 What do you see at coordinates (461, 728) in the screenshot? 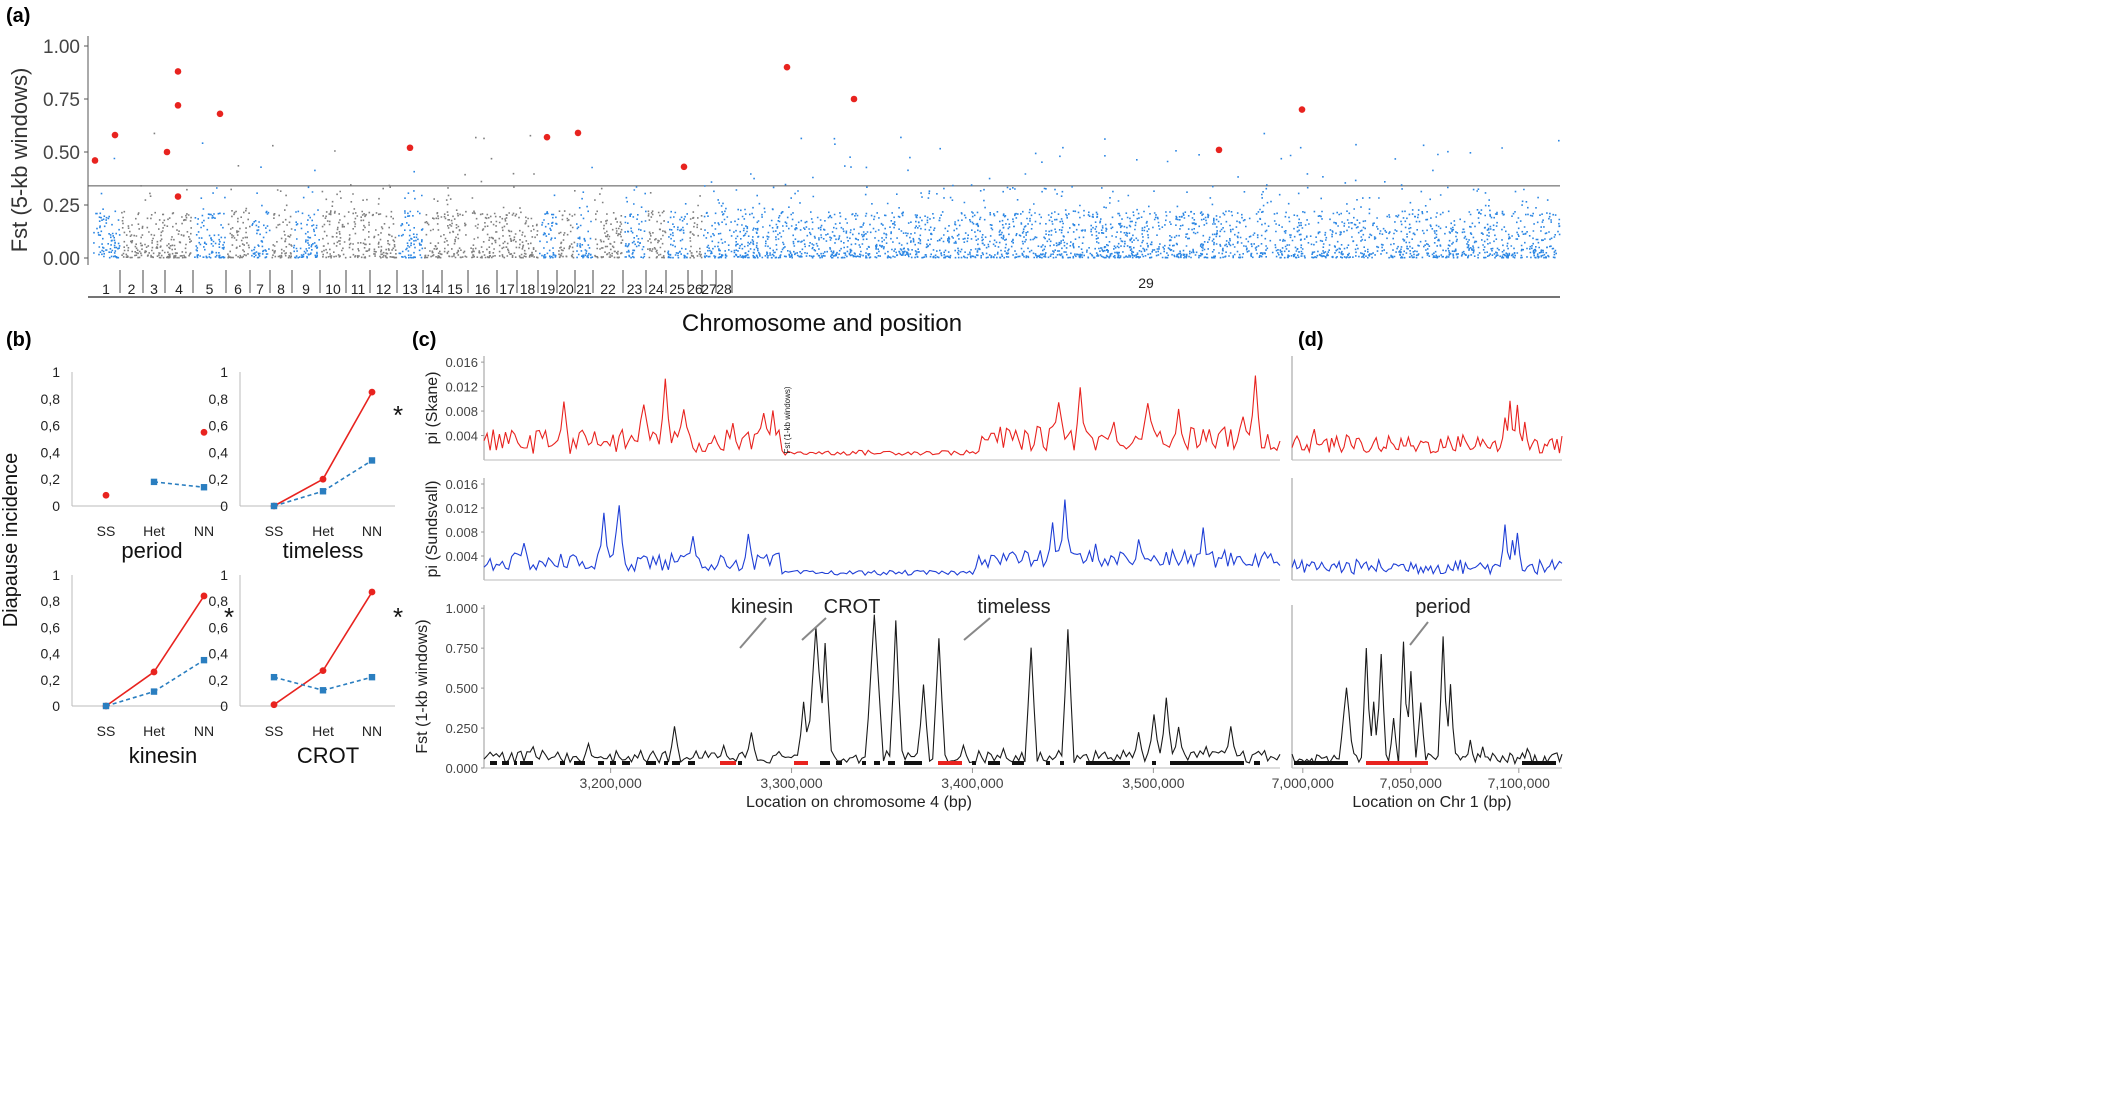
I see `y-tick-label: 0.250` at bounding box center [461, 728].